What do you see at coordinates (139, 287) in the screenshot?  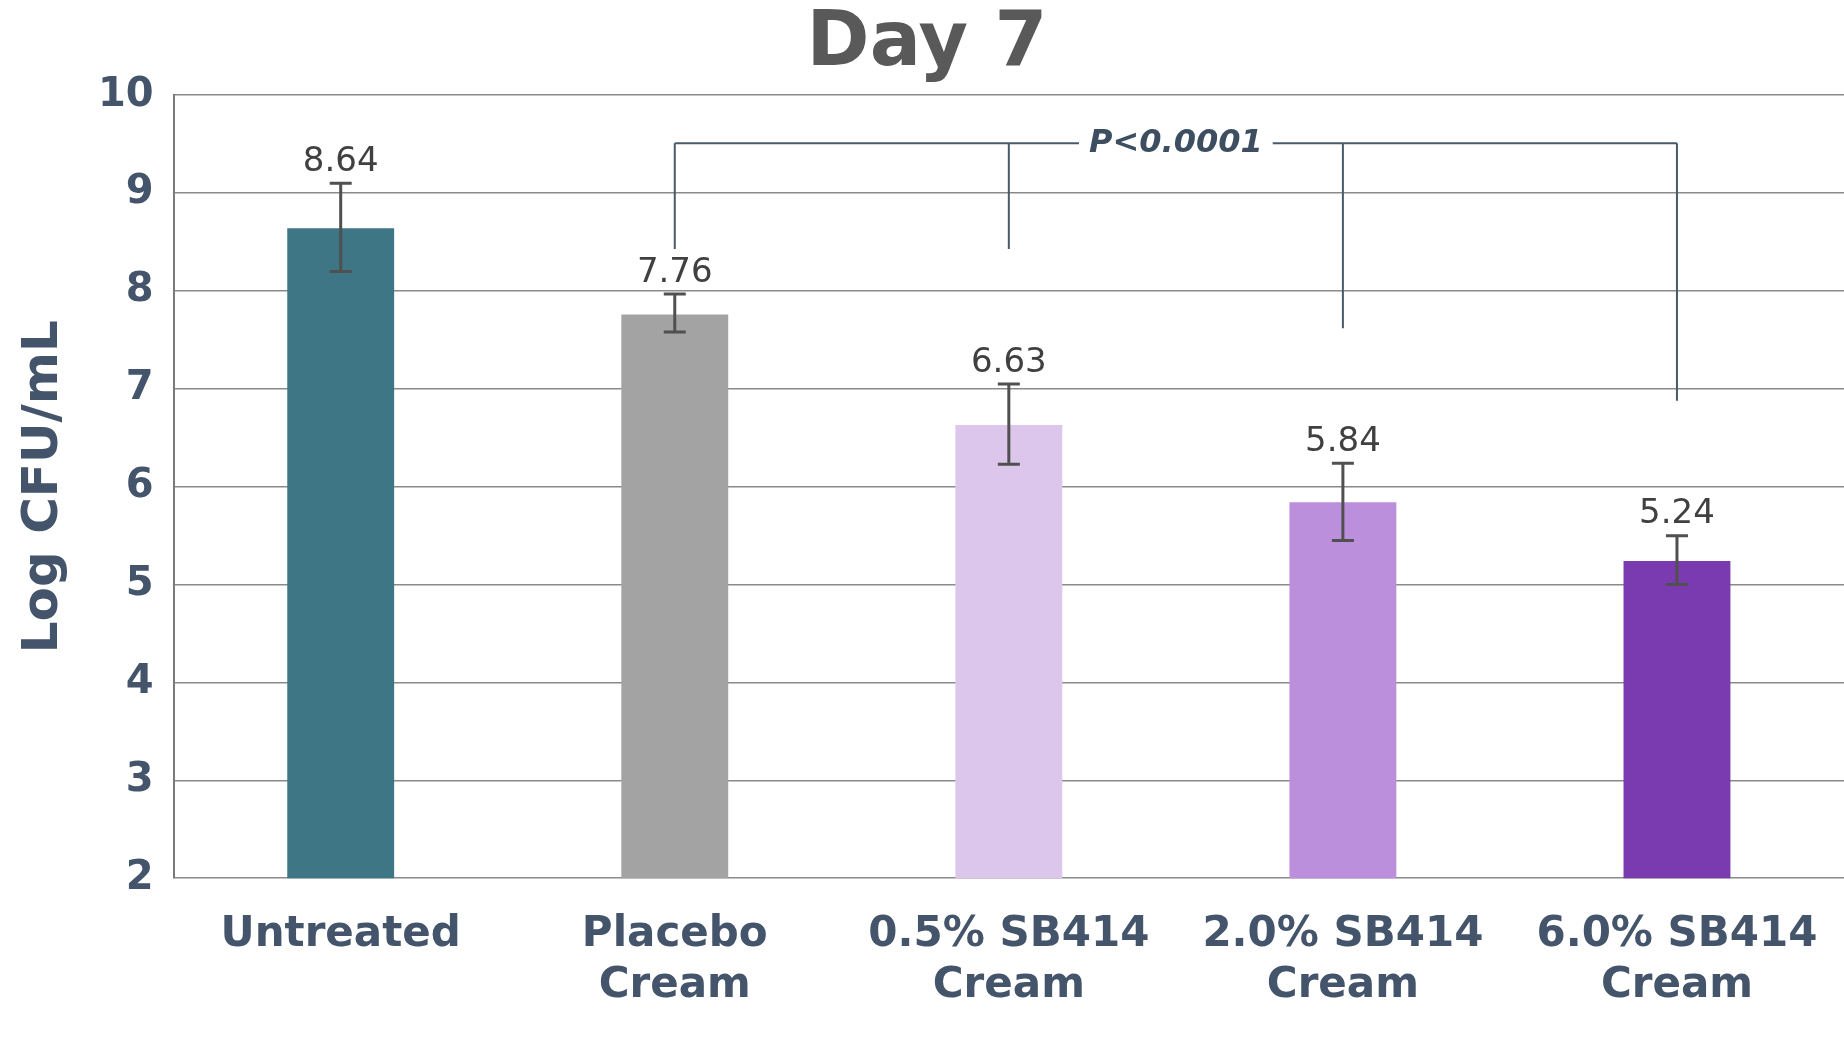 I see `y-tick-label: 8` at bounding box center [139, 287].